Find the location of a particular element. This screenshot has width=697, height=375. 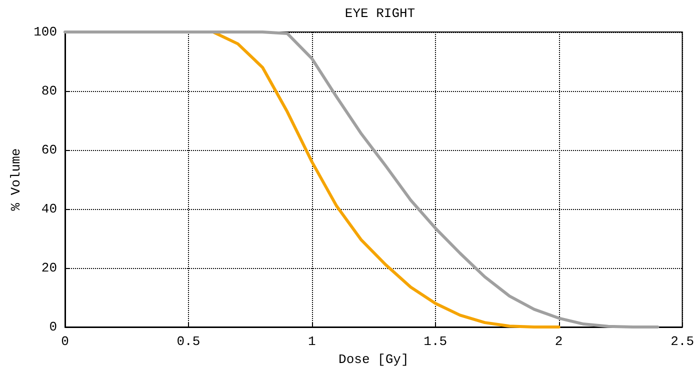

y-tick-label: 60 is located at coordinates (49, 150).